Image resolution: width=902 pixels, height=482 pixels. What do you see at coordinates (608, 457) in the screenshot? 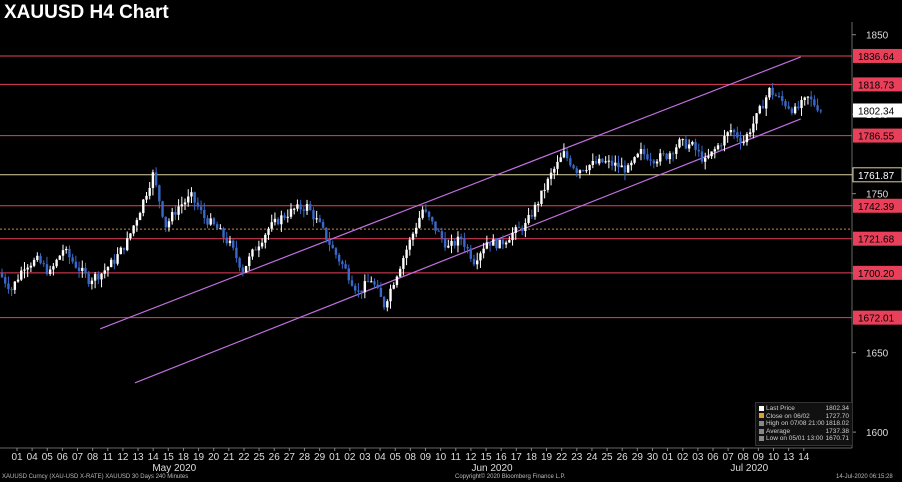
I see `x-tick-label: 25` at bounding box center [608, 457].